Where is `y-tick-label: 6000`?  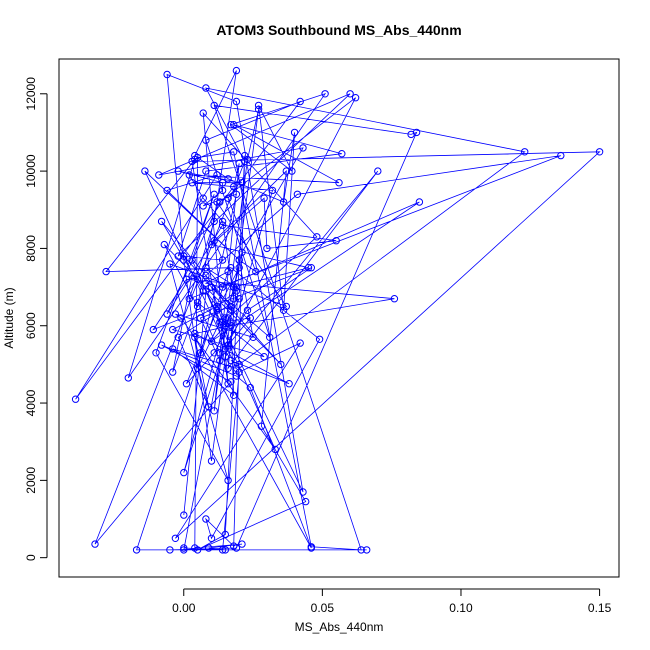 y-tick-label: 6000 is located at coordinates (31, 325).